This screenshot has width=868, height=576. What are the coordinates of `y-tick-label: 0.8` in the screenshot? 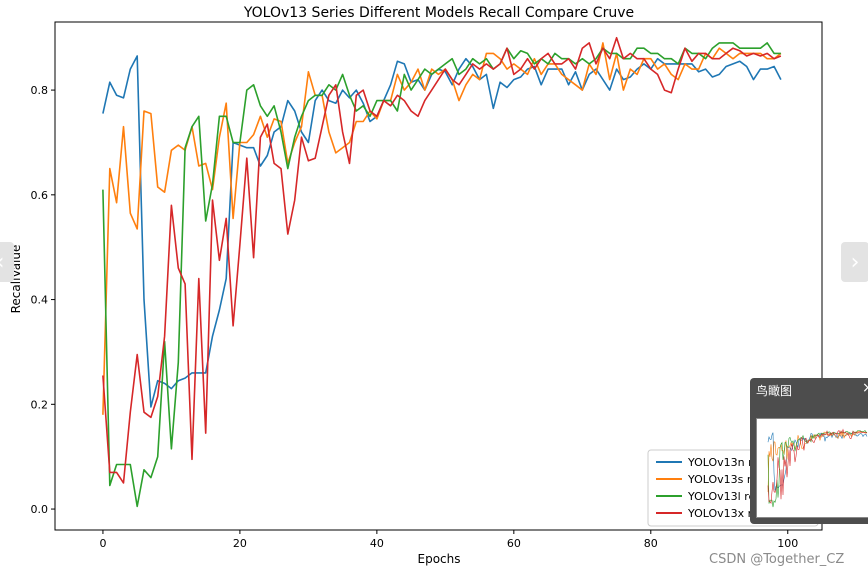 It's located at (40, 90).